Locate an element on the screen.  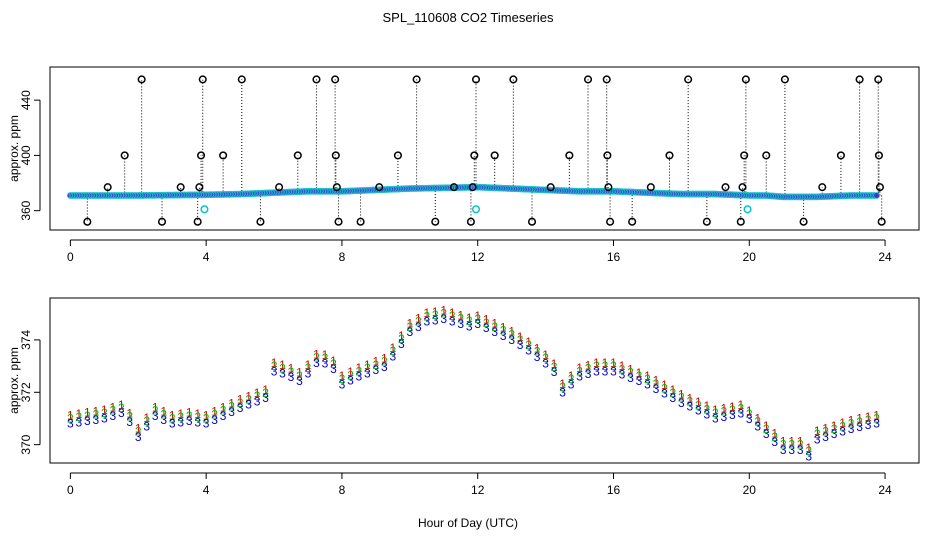
top-y-tick-label: 440 is located at coordinates (26, 100).